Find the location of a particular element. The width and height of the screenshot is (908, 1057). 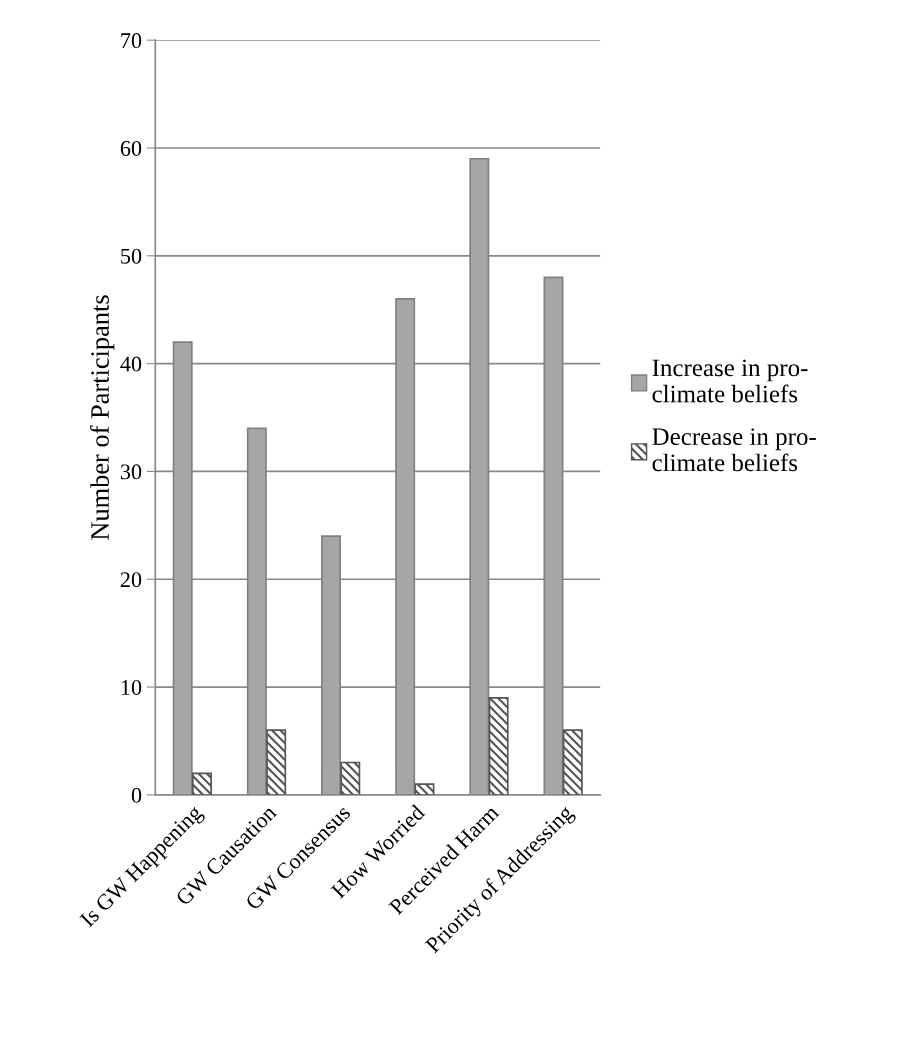

legend-label: Decrease in pro-climate beliefs is located at coordinates (734, 450).